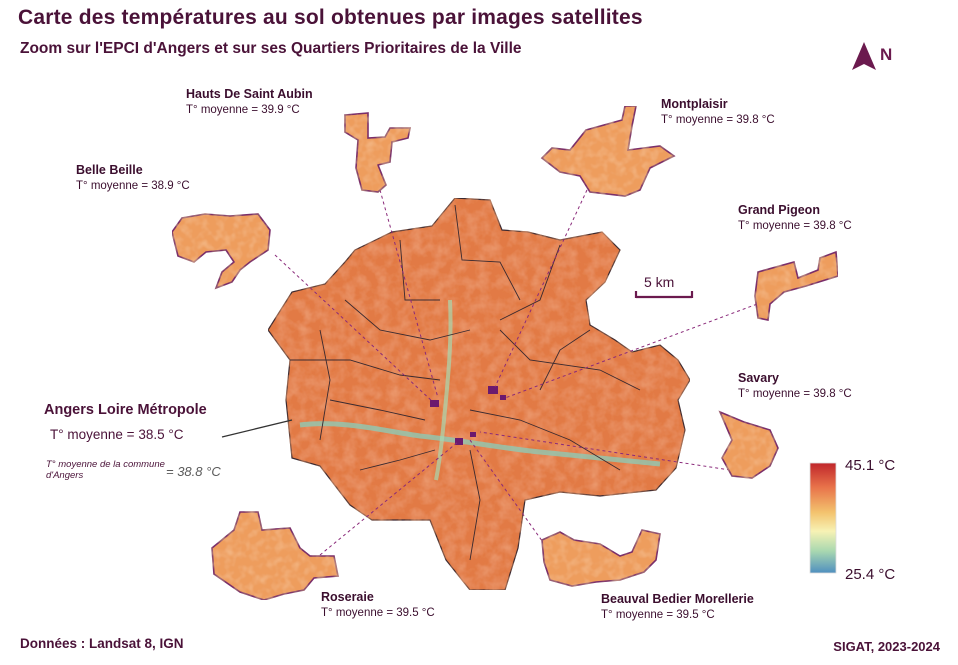 Image resolution: width=958 pixels, height=665 pixels. What do you see at coordinates (779, 210) in the screenshot?
I see `quartier-name: Grand Pigeon` at bounding box center [779, 210].